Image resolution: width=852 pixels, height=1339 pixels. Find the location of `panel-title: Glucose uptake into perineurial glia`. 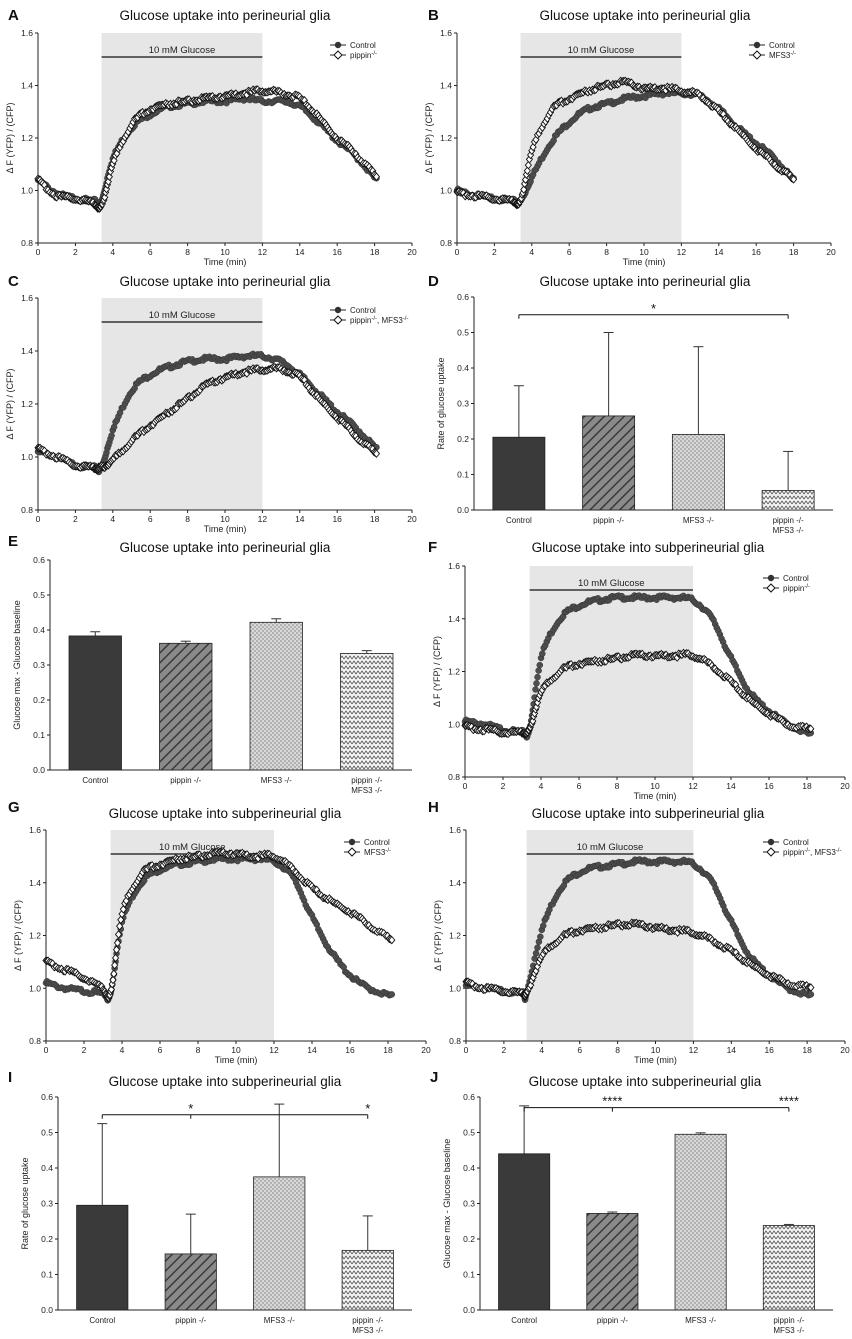

panel-title: Glucose uptake into perineurial glia is located at coordinates (225, 15).